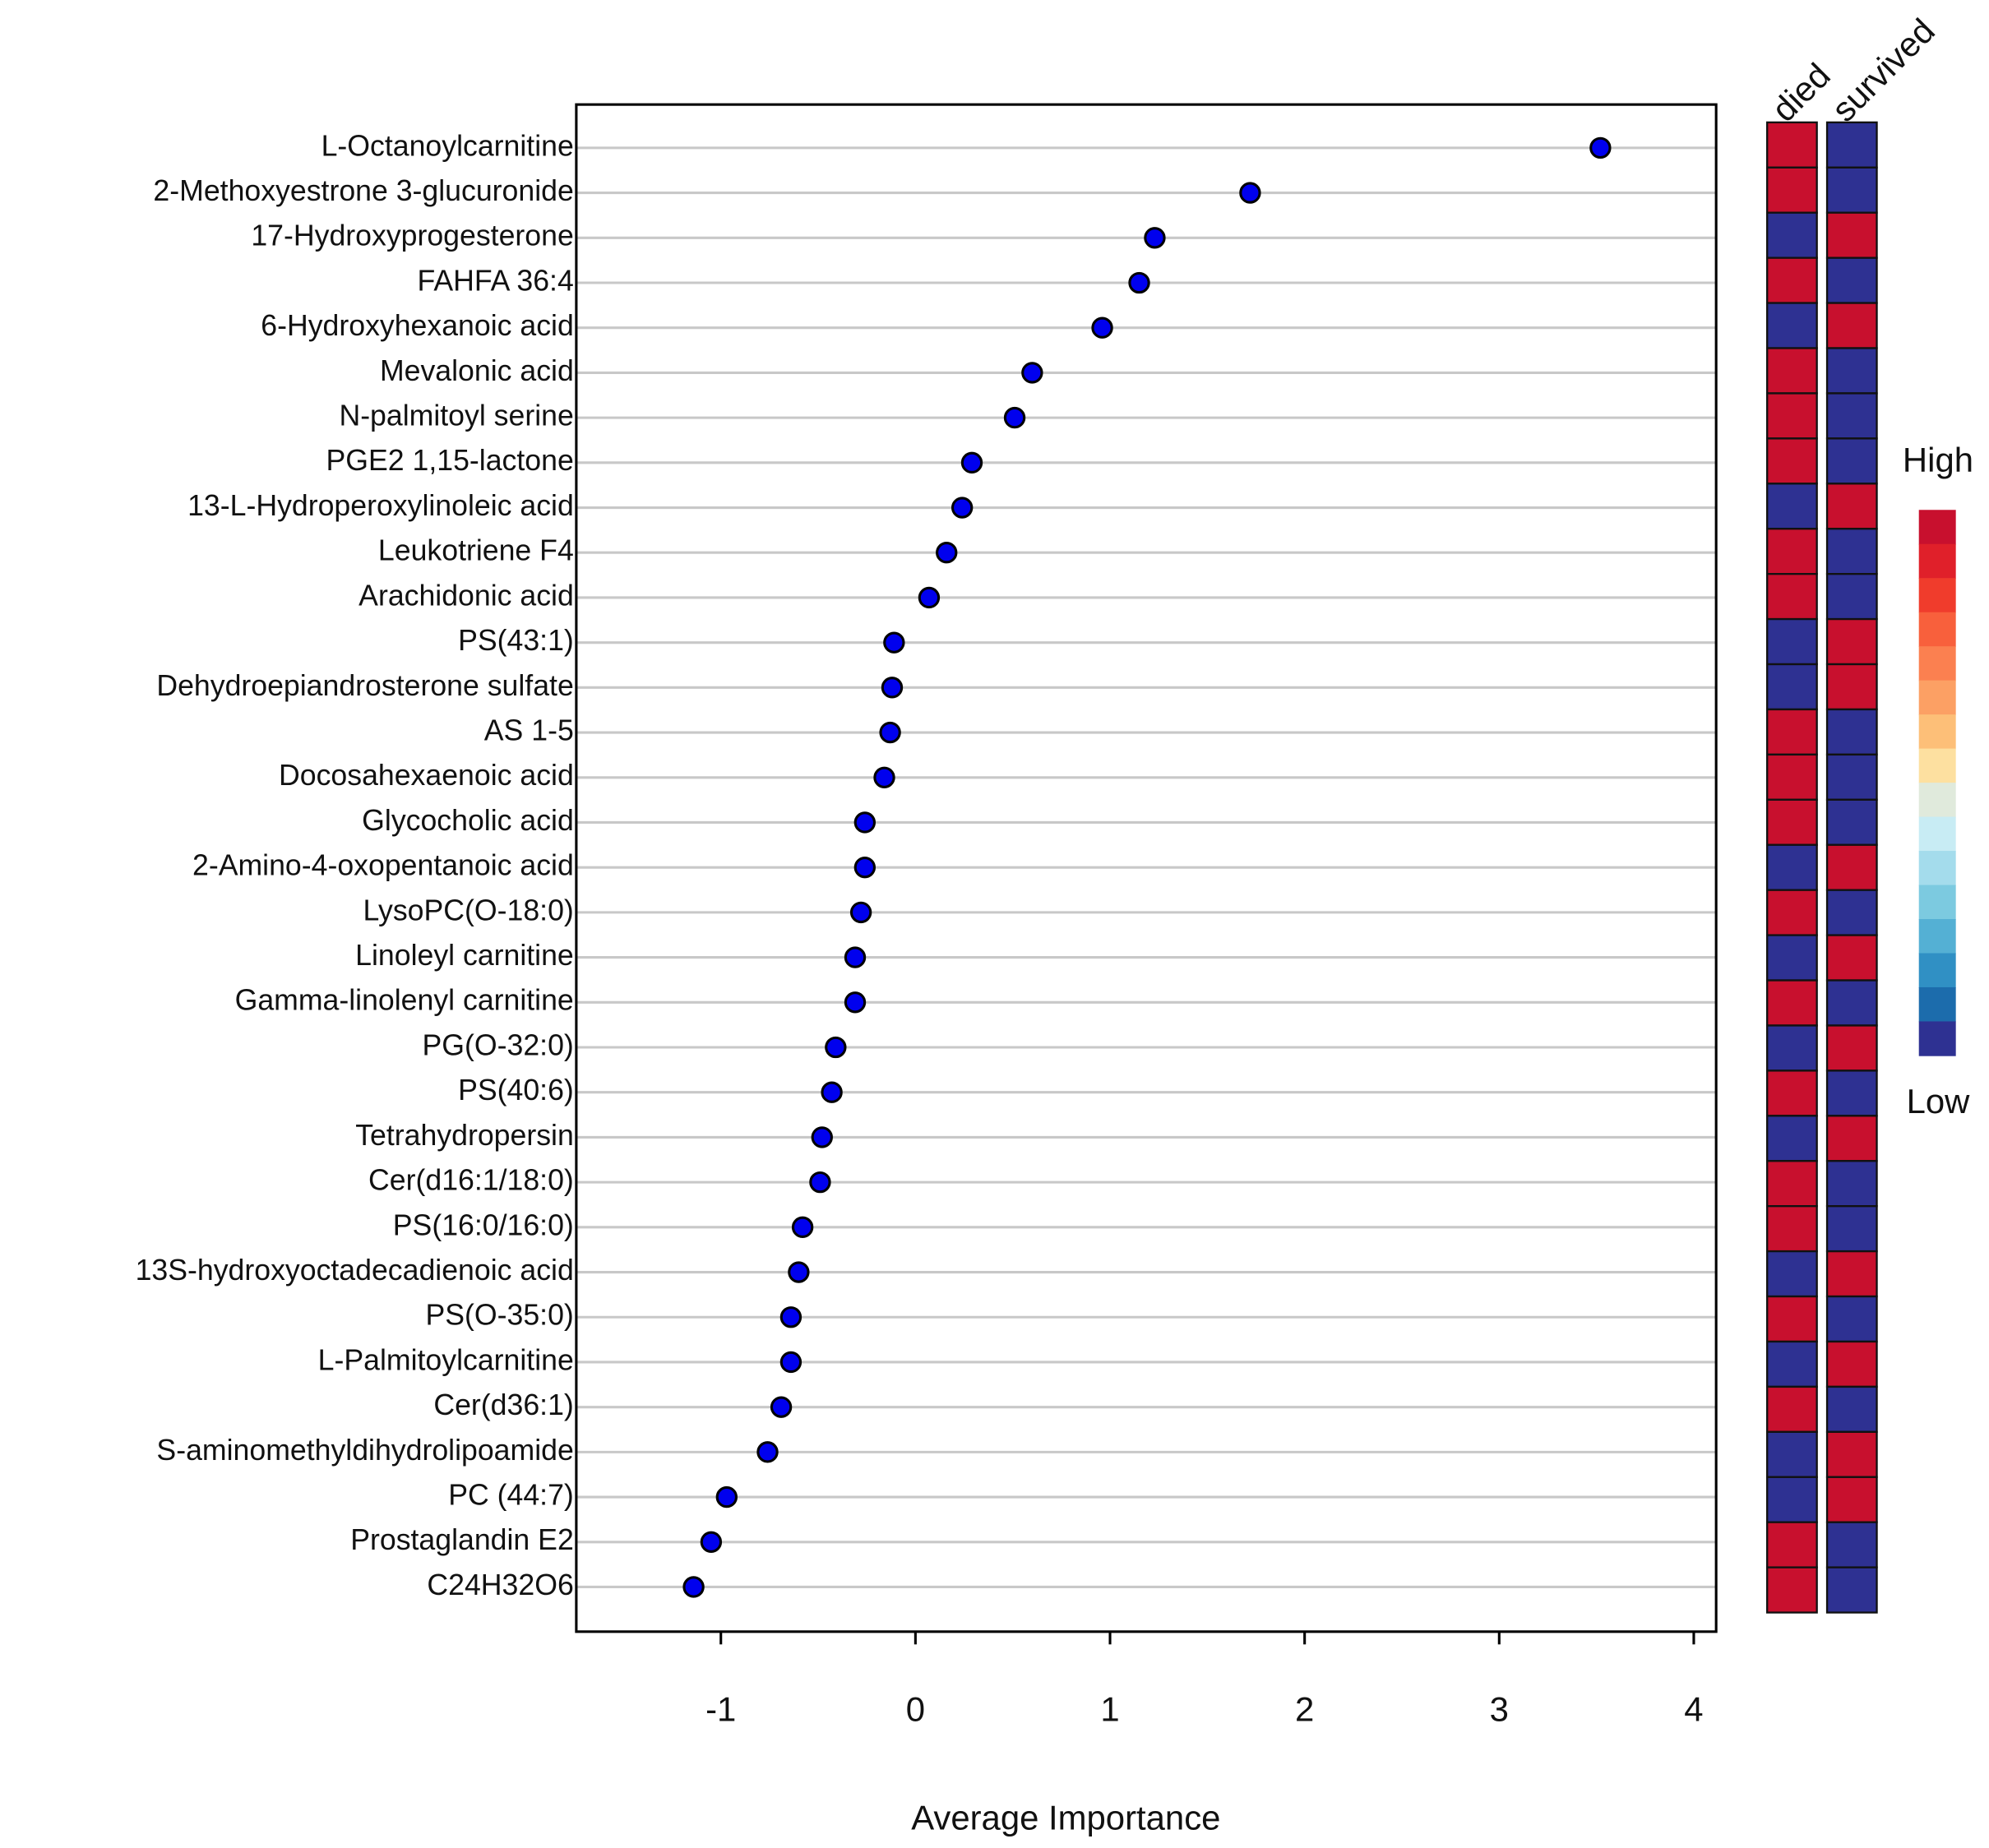  What do you see at coordinates (426, 775) in the screenshot?
I see `y-tick-label: Docosahexaenoic acid` at bounding box center [426, 775].